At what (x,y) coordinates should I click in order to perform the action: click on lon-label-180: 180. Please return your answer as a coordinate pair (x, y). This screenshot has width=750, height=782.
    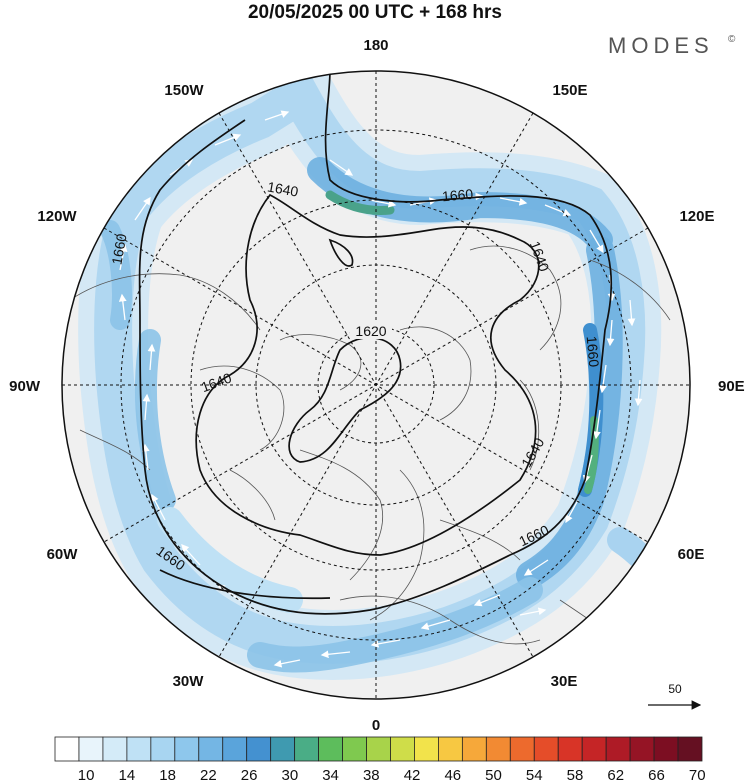
    Looking at the image, I should click on (375, 45).